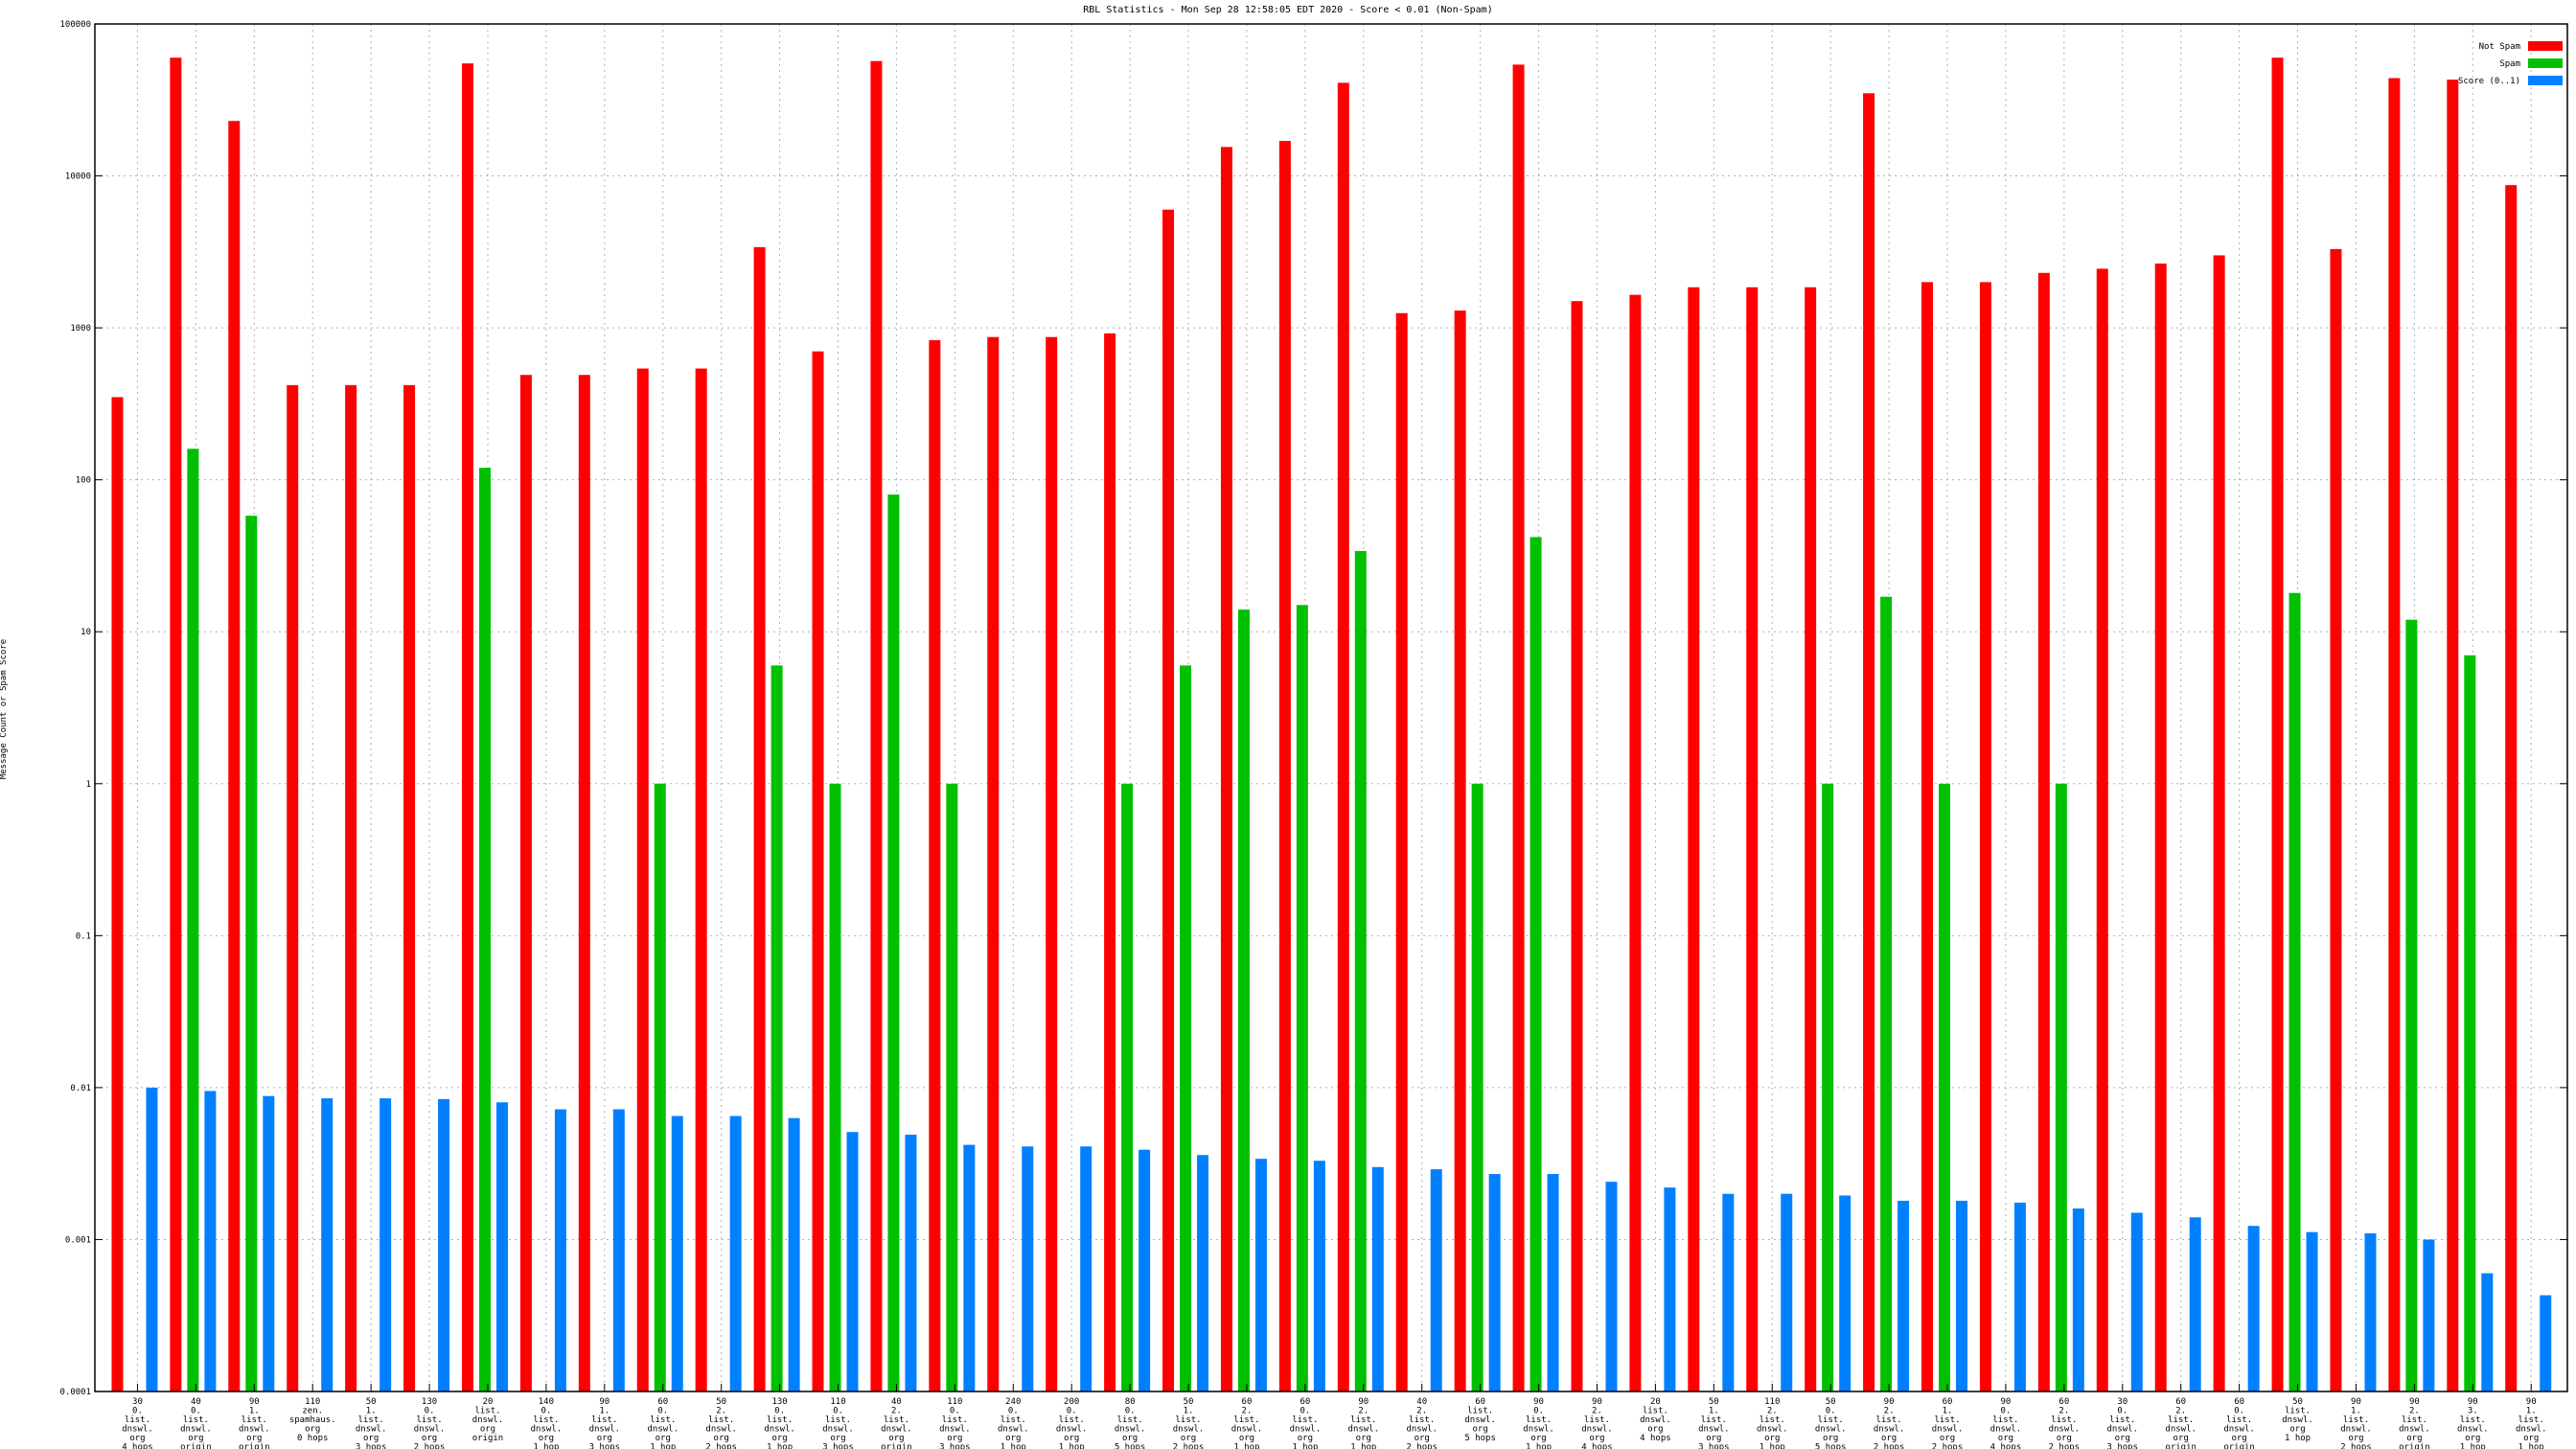  What do you see at coordinates (4, 709) in the screenshot?
I see `y-axis-label: Message Count or Spam Score` at bounding box center [4, 709].